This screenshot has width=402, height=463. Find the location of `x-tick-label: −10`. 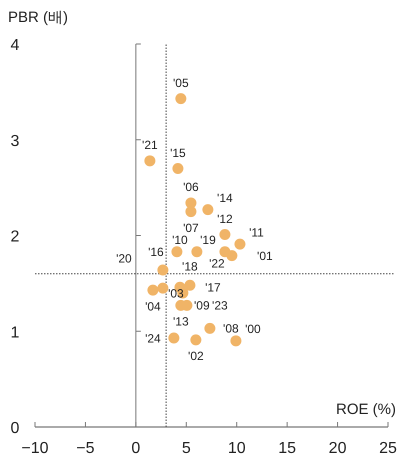

x-tick-label: −10 is located at coordinates (35, 448).